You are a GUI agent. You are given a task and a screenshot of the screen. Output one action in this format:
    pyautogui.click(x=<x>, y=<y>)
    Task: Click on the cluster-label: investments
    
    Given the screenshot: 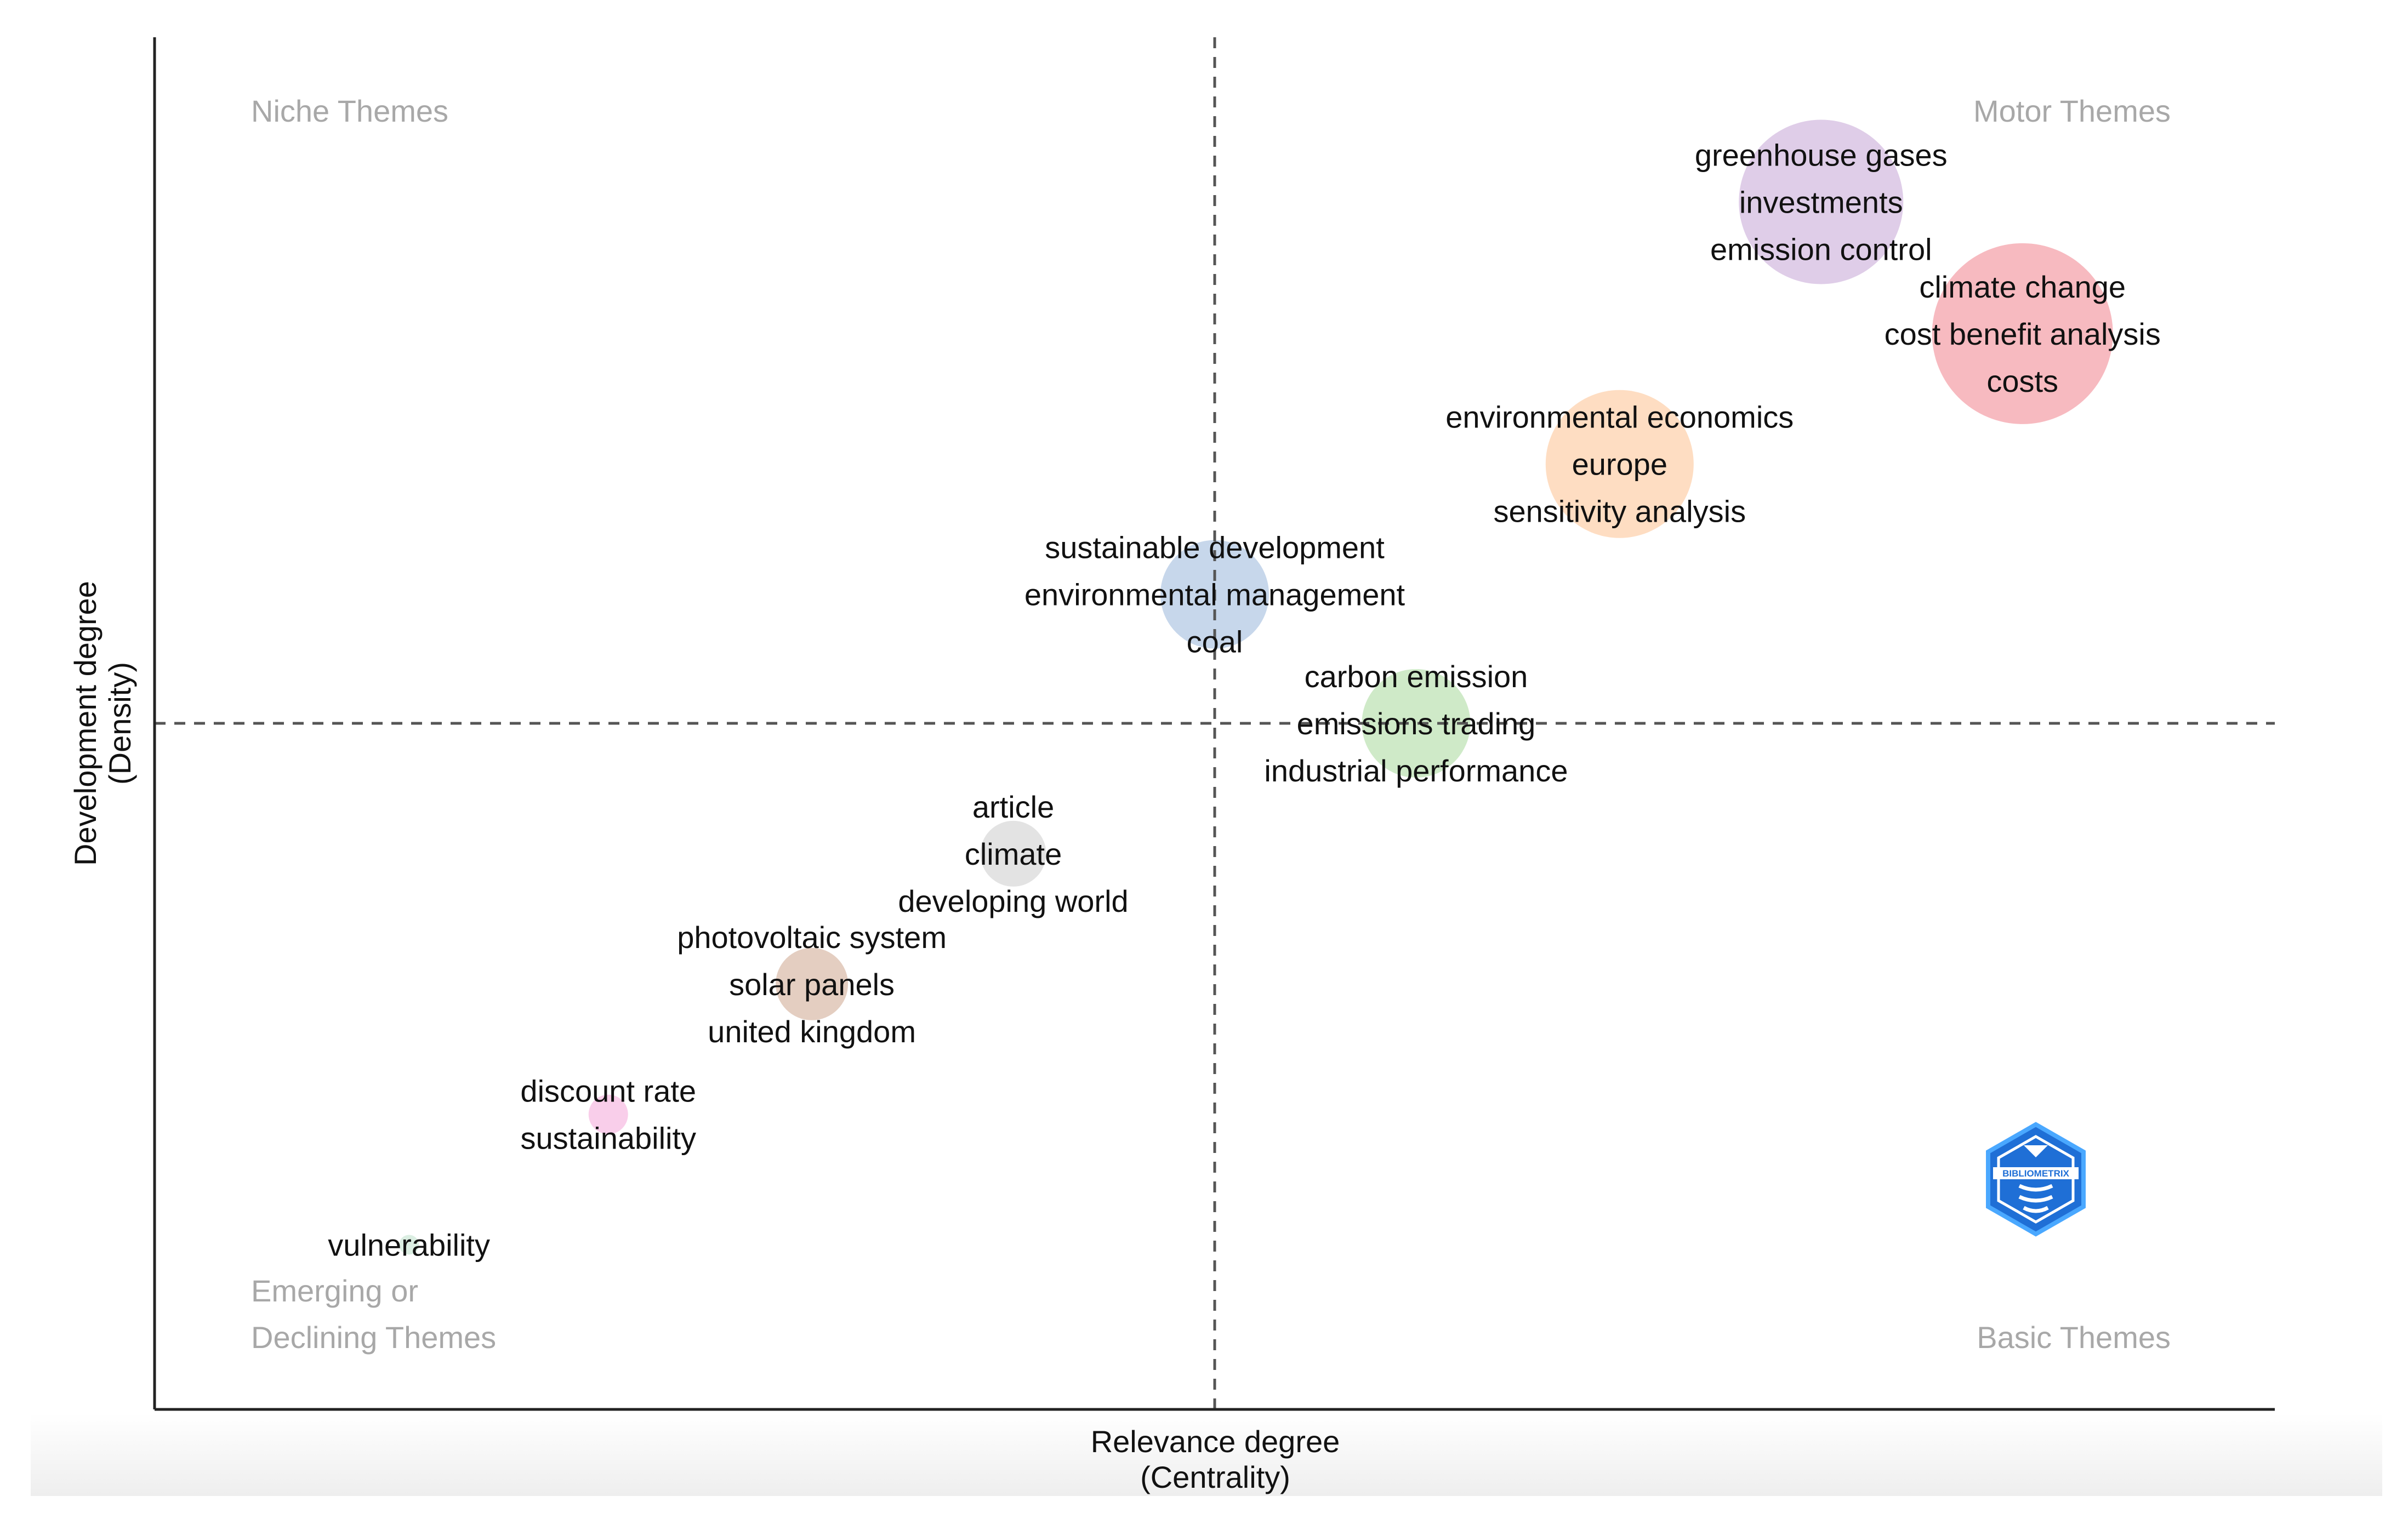 What is the action you would take?
    pyautogui.click(x=1821, y=202)
    